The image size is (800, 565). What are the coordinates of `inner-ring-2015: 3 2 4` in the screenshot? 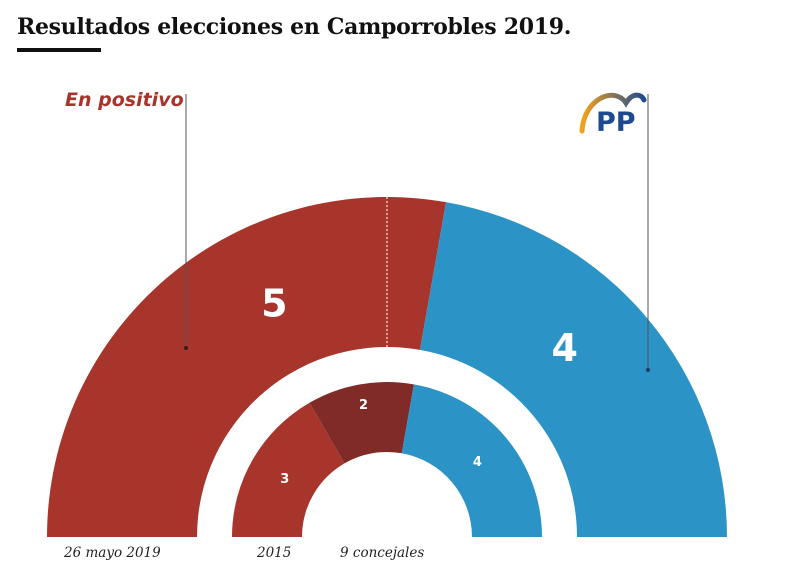 It's located at (387, 459).